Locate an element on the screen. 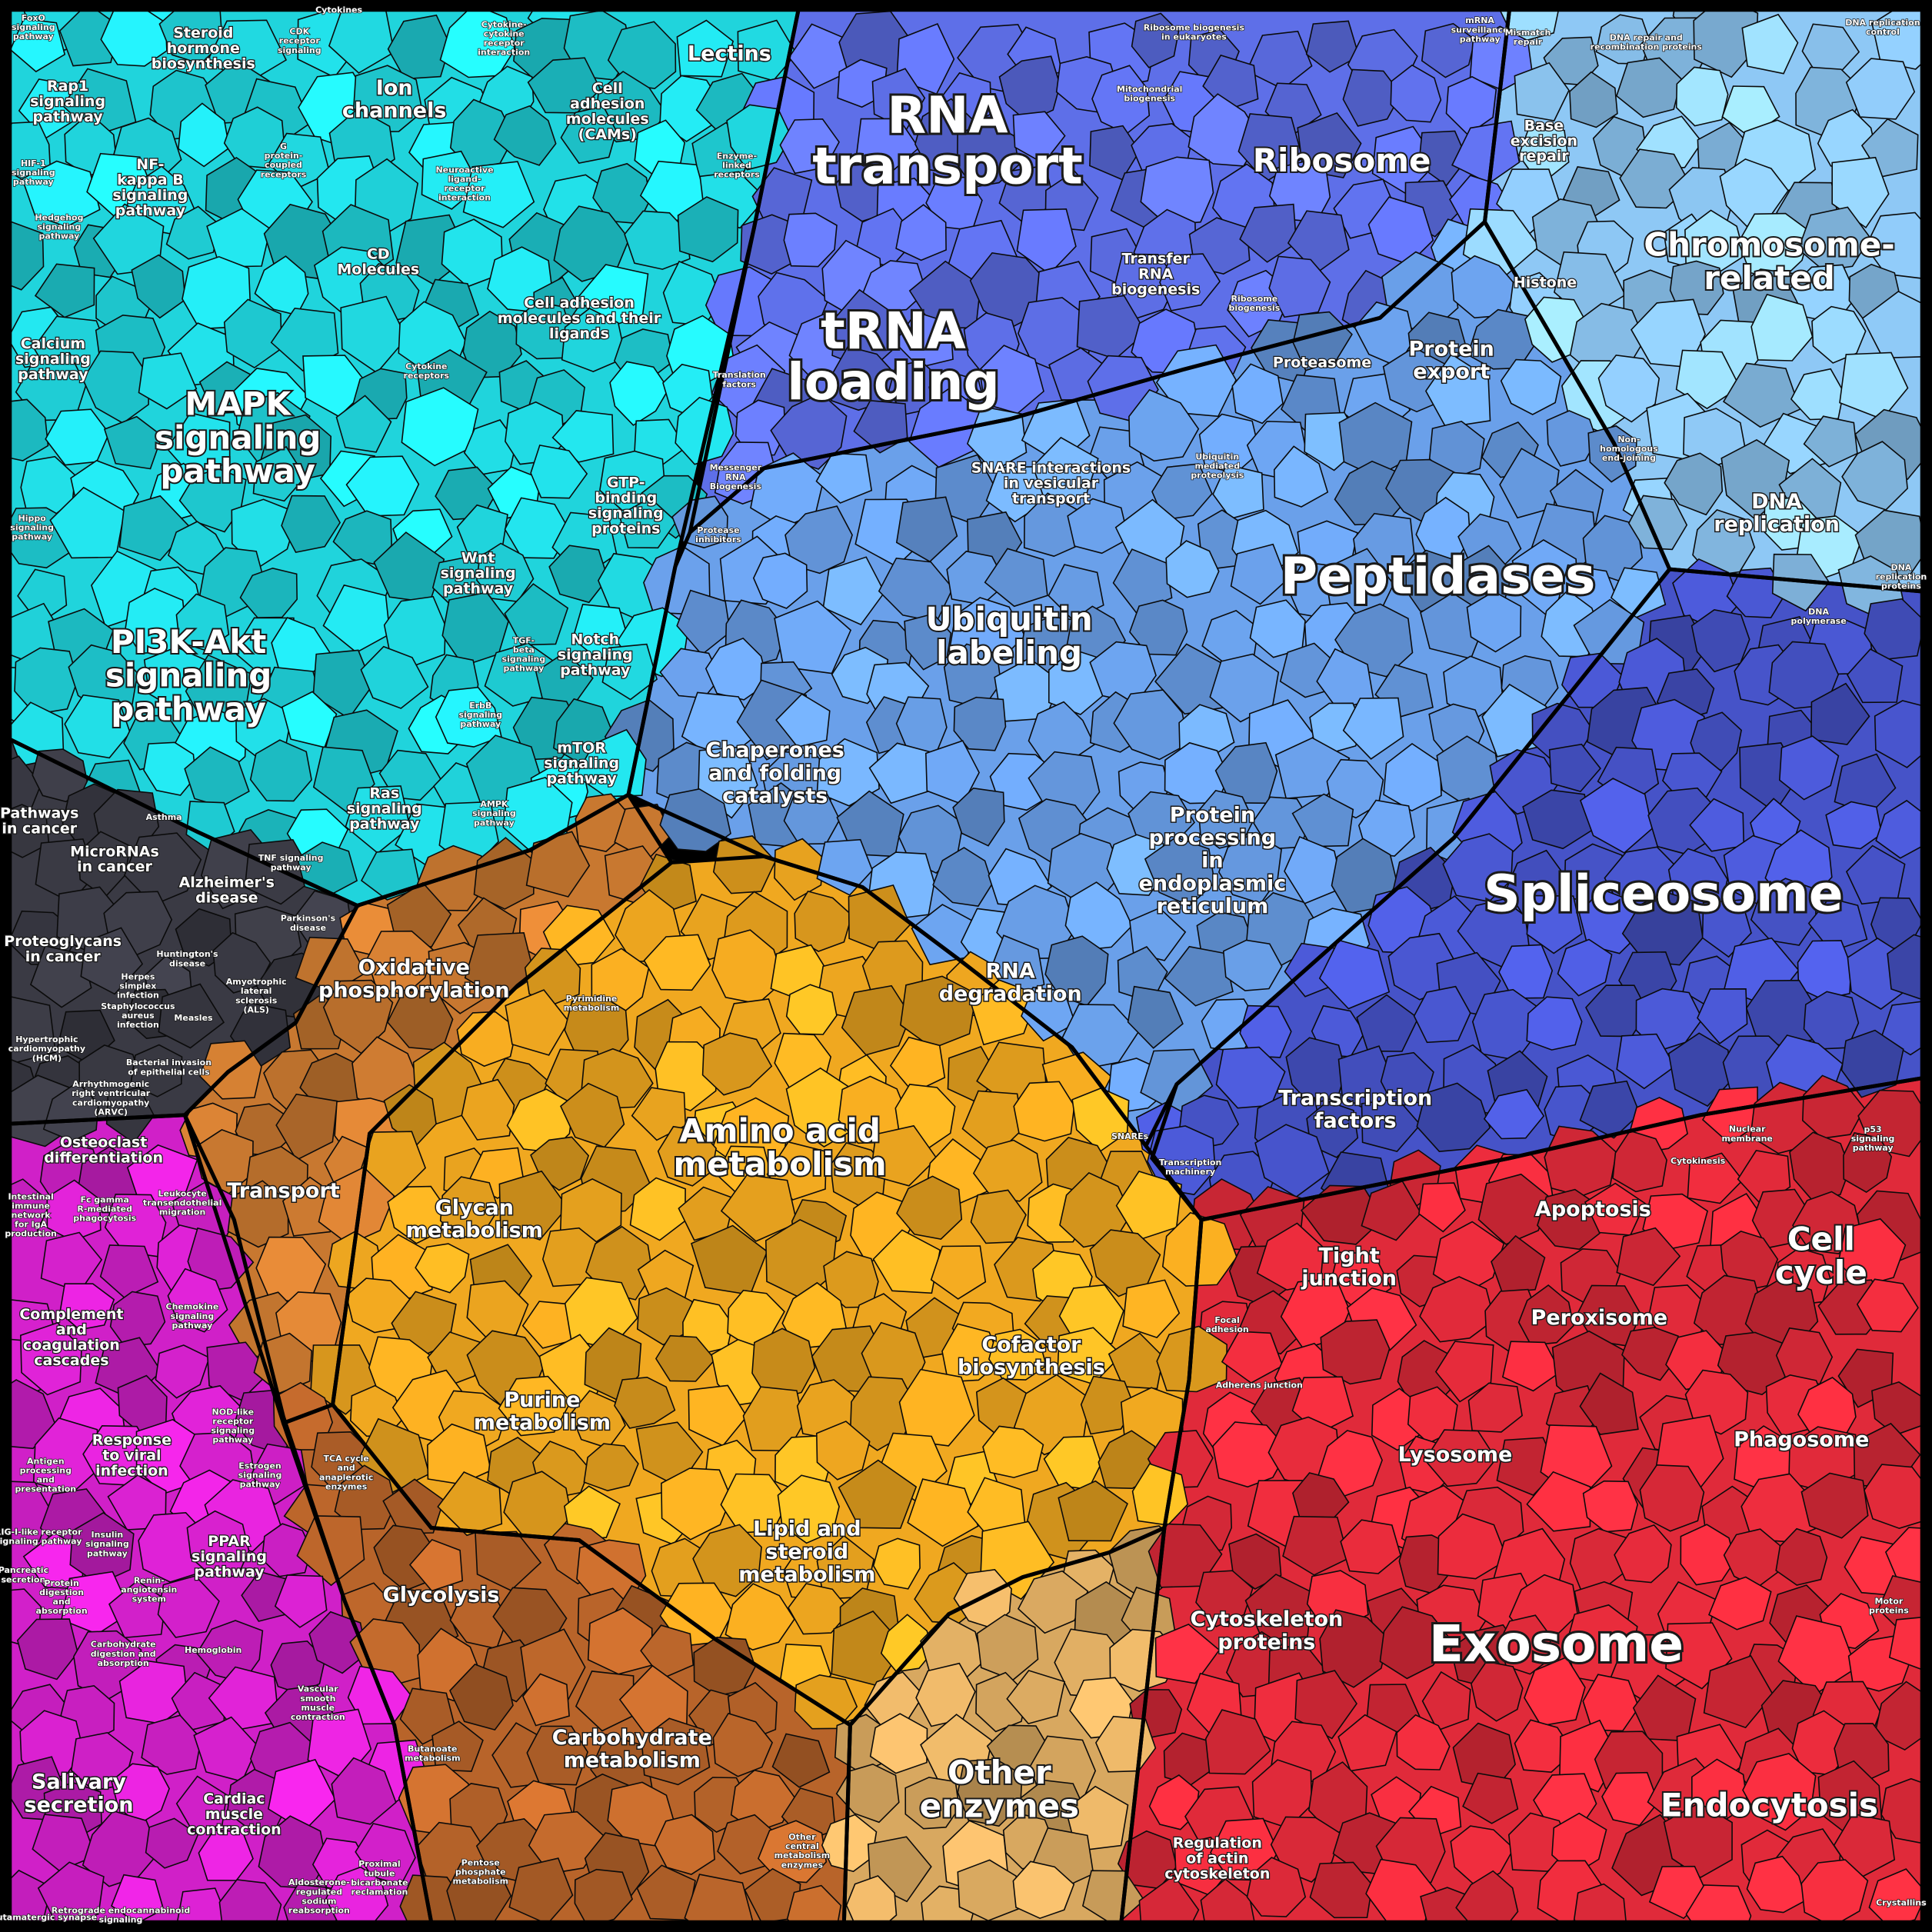  pathway-label-line: Transfer is located at coordinates (1155, 258).